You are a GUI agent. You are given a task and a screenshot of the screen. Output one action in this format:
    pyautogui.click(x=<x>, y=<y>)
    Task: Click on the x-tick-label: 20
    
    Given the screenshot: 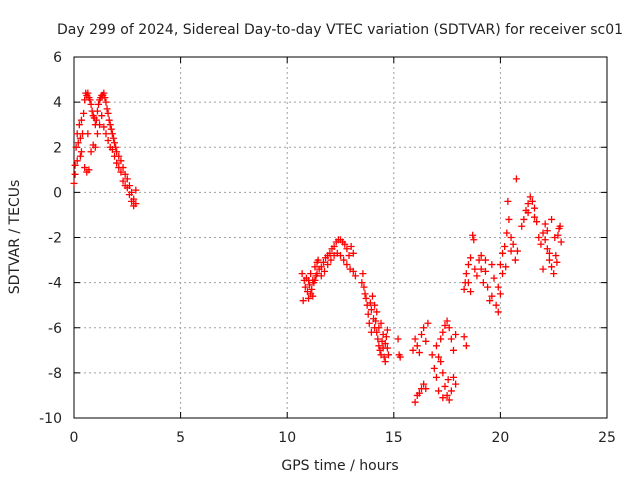 What is the action you would take?
    pyautogui.click(x=500, y=438)
    